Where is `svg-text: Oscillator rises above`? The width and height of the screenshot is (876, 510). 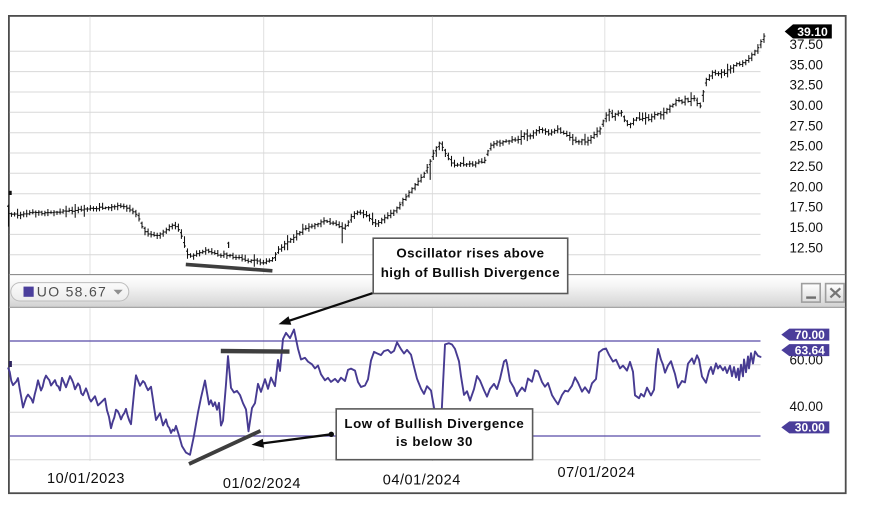
svg-text: Oscillator rises above is located at coordinates (470, 253).